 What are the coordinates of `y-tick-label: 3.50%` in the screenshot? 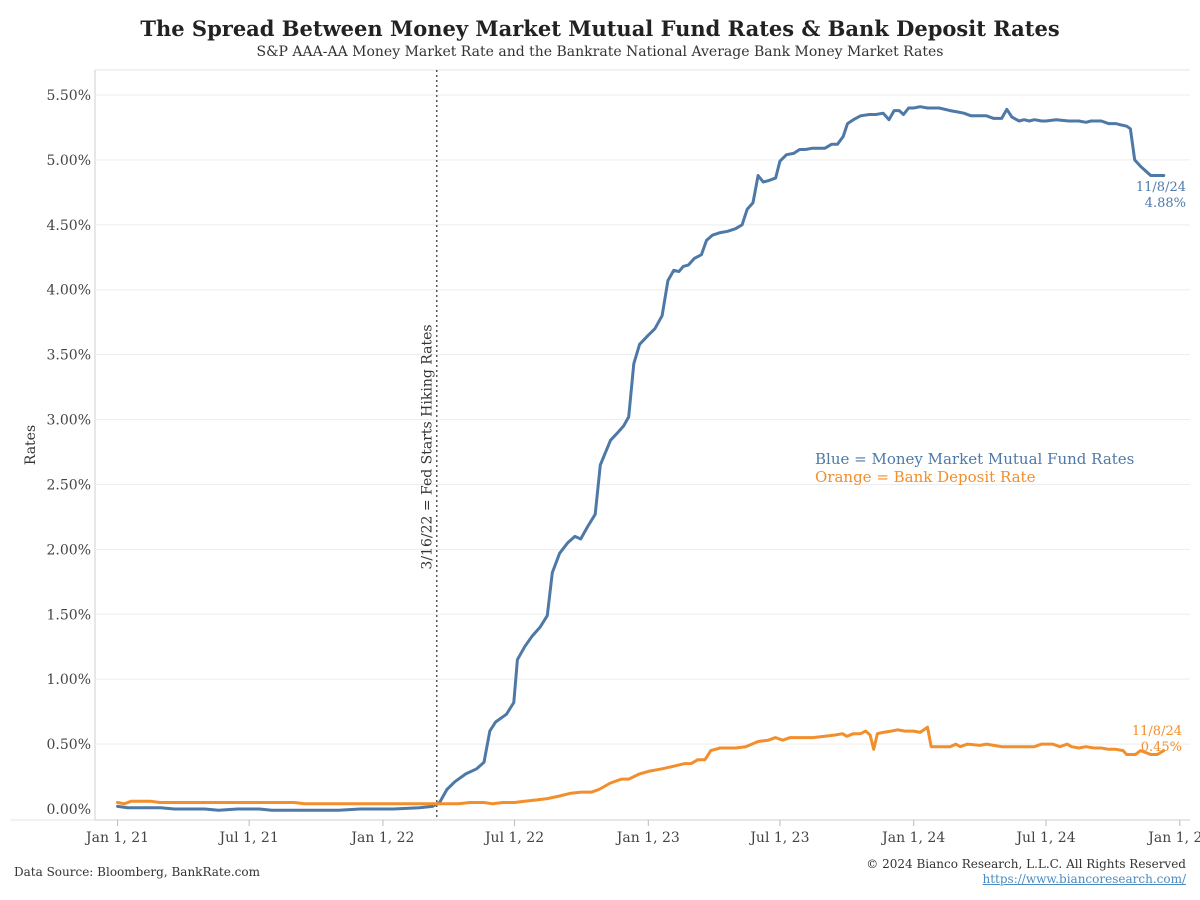 It's located at (69, 356).